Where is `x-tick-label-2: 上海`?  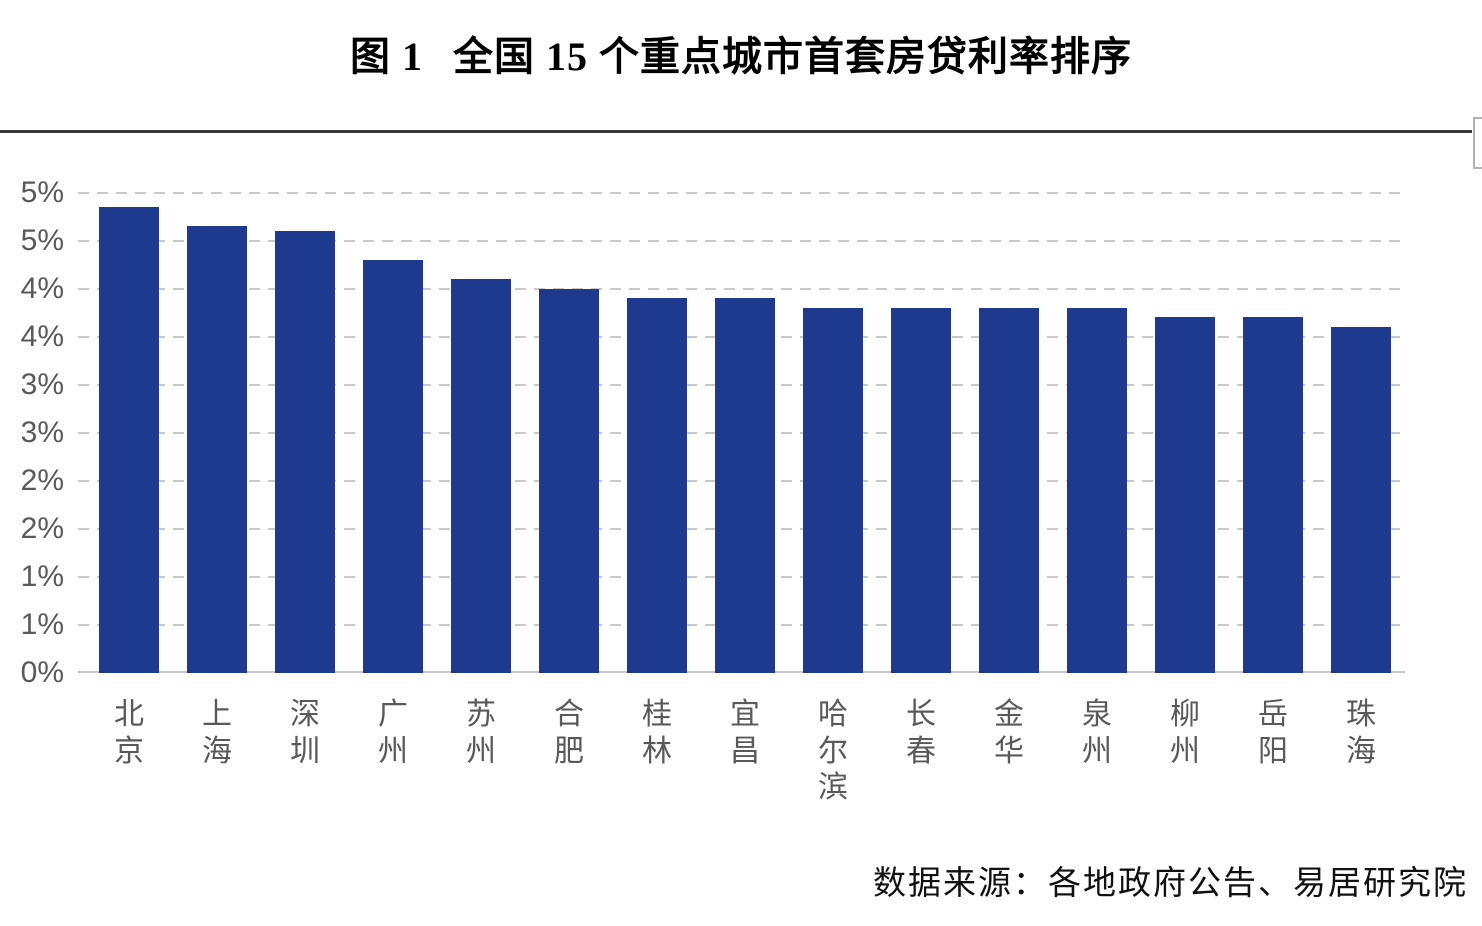 x-tick-label-2: 上海 is located at coordinates (217, 733).